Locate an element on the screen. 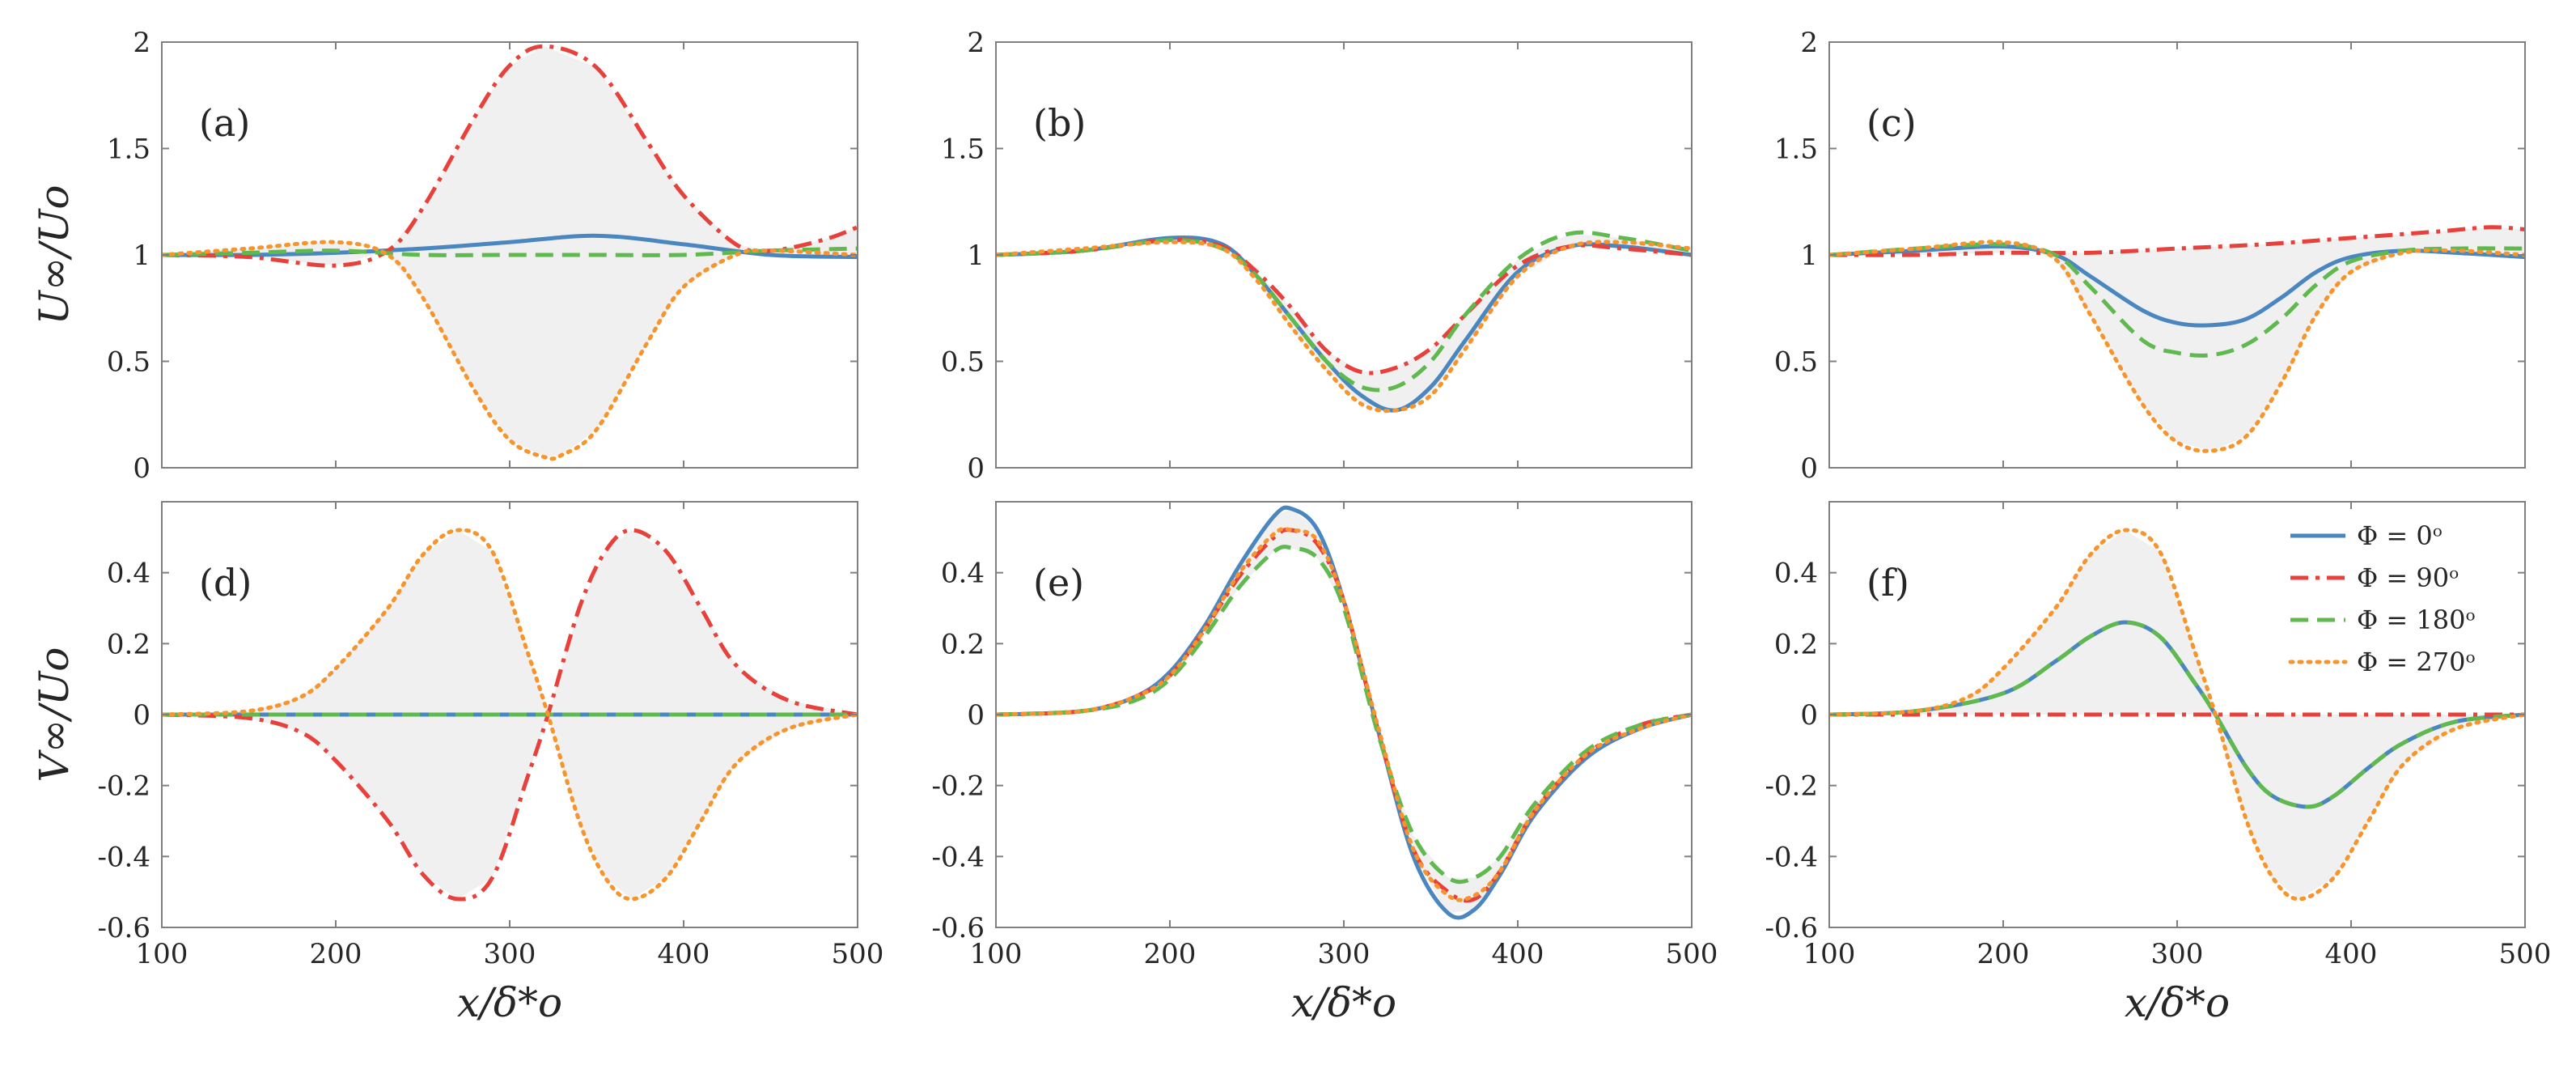 Image resolution: width=2576 pixels, height=1065 pixels. panel-label: (f) is located at coordinates (1887, 583).